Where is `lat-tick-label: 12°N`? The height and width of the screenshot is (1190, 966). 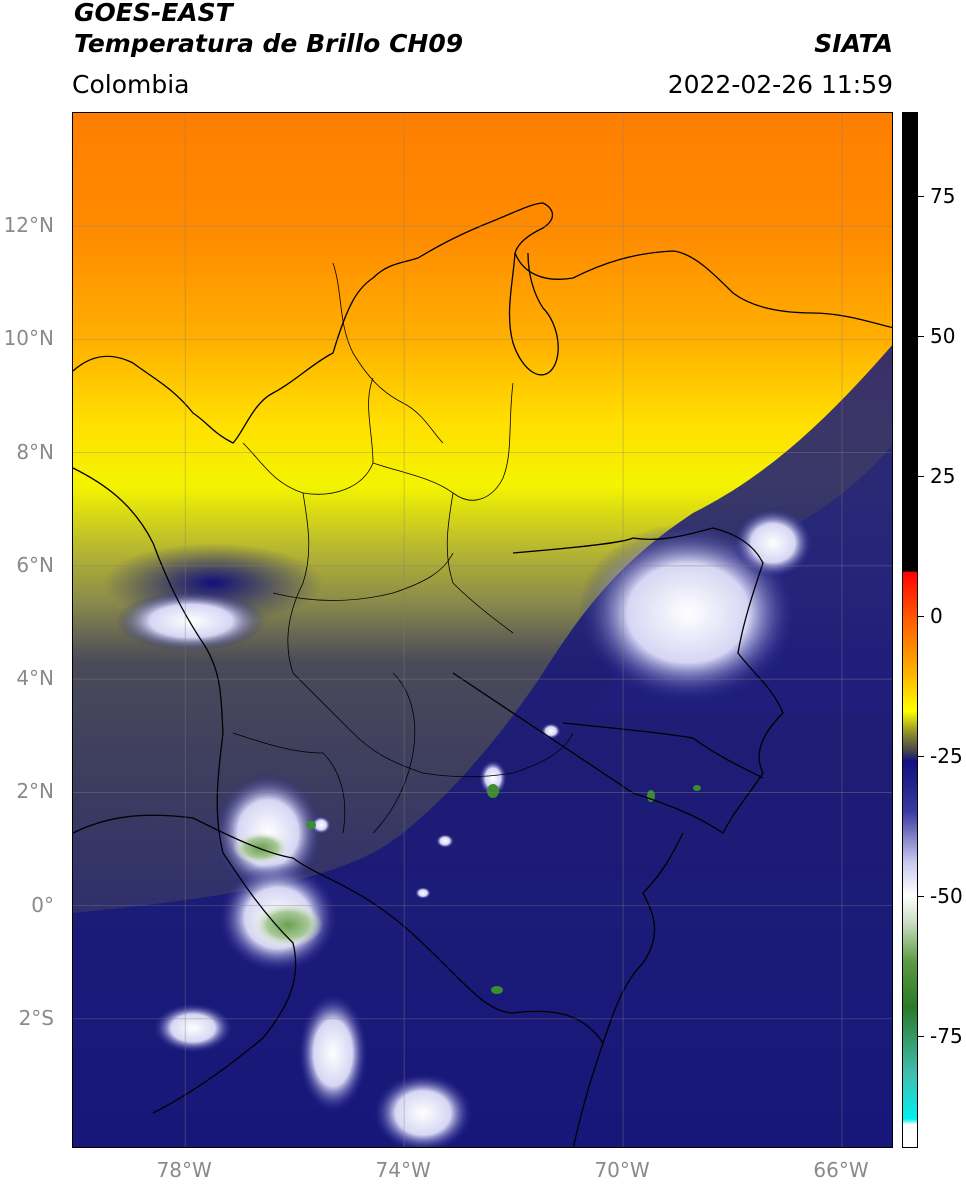
lat-tick-label: 12°N is located at coordinates (28, 225).